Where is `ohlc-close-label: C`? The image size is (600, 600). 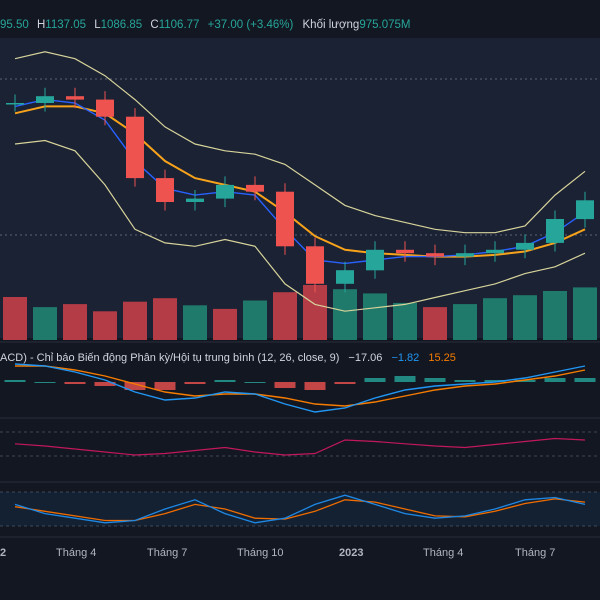
ohlc-close-label: C is located at coordinates (154, 25).